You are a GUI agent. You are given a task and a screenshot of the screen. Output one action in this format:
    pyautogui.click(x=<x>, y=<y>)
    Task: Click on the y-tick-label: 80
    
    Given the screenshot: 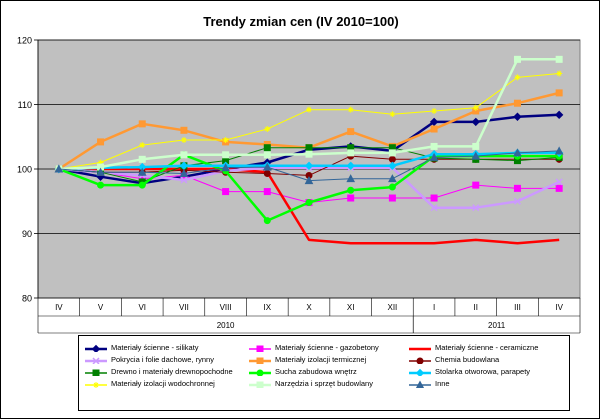 What is the action you would take?
    pyautogui.click(x=27, y=299)
    